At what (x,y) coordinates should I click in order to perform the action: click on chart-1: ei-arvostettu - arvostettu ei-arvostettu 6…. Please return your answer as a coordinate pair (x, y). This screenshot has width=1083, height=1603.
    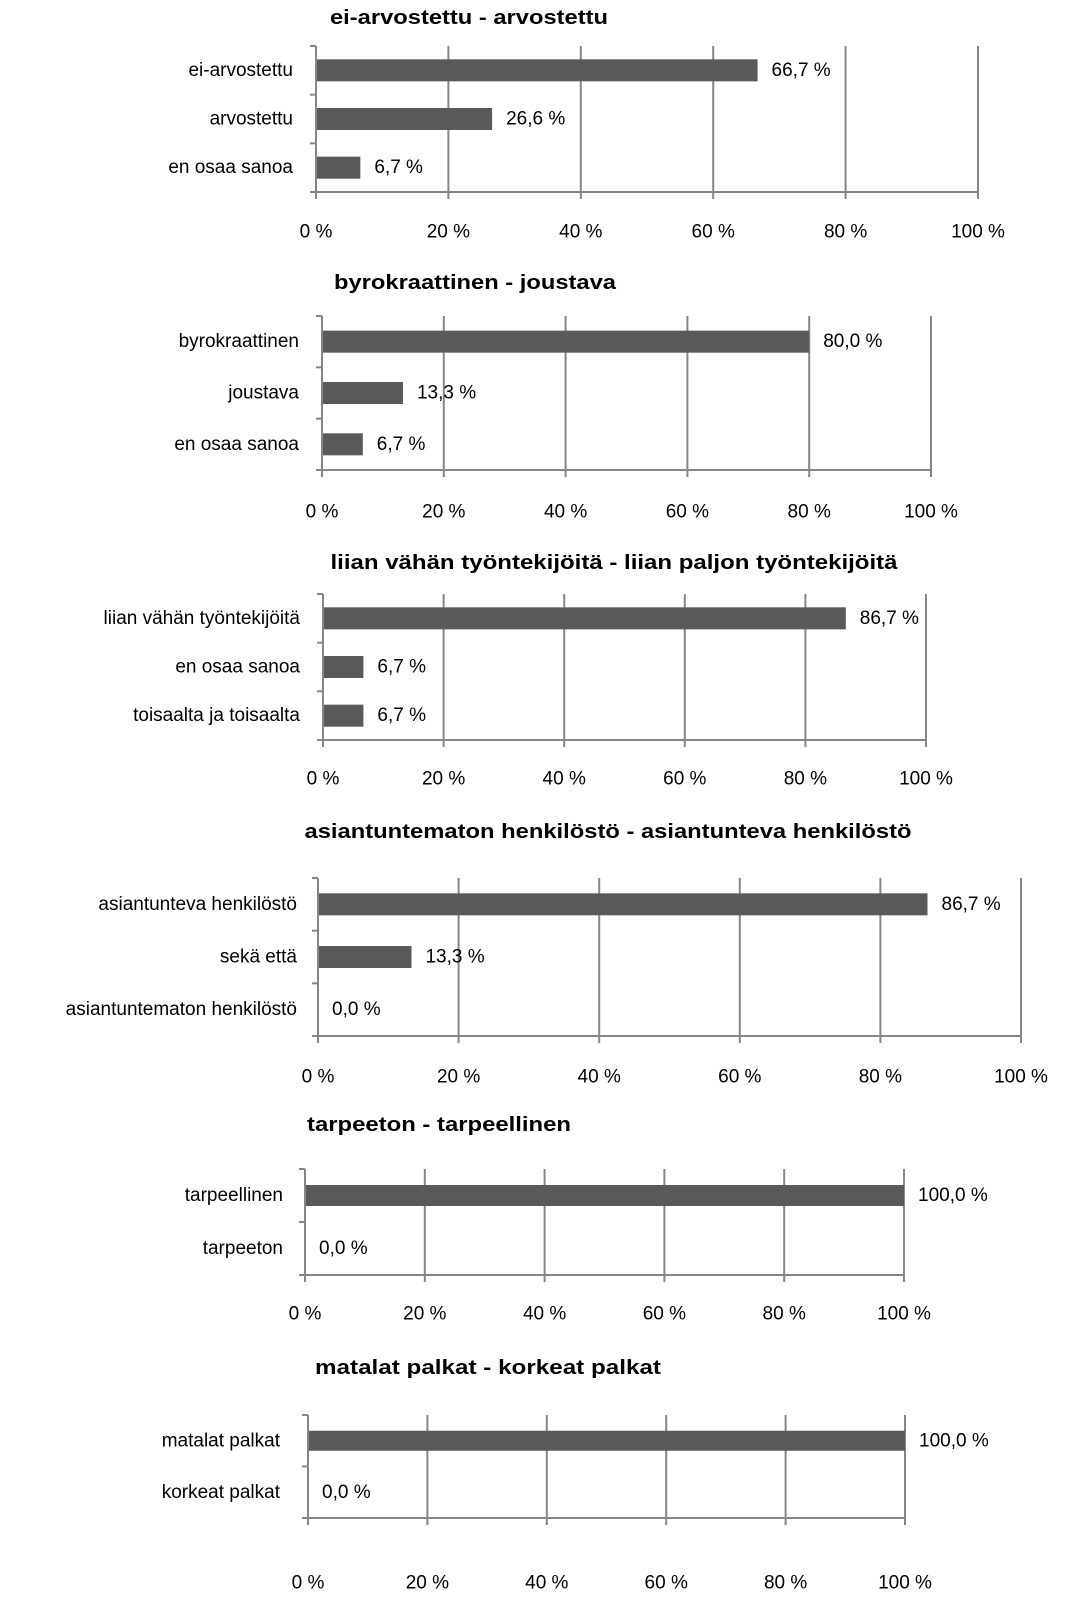
    Looking at the image, I should click on (586, 125).